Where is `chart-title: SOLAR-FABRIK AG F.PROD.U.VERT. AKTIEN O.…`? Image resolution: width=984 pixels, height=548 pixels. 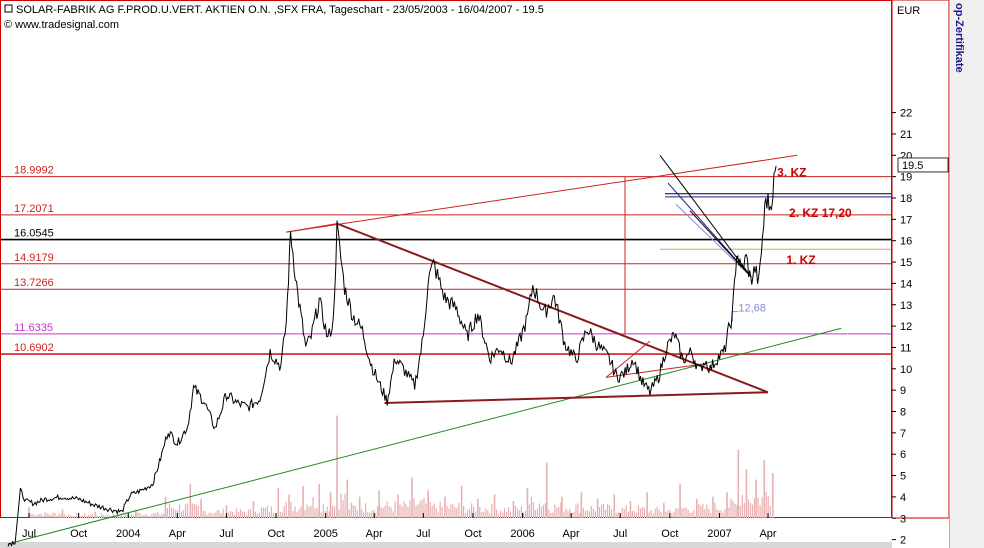
chart-title: SOLAR-FABRIK AG F.PROD.U.VERT. AKTIEN O.… is located at coordinates (280, 10).